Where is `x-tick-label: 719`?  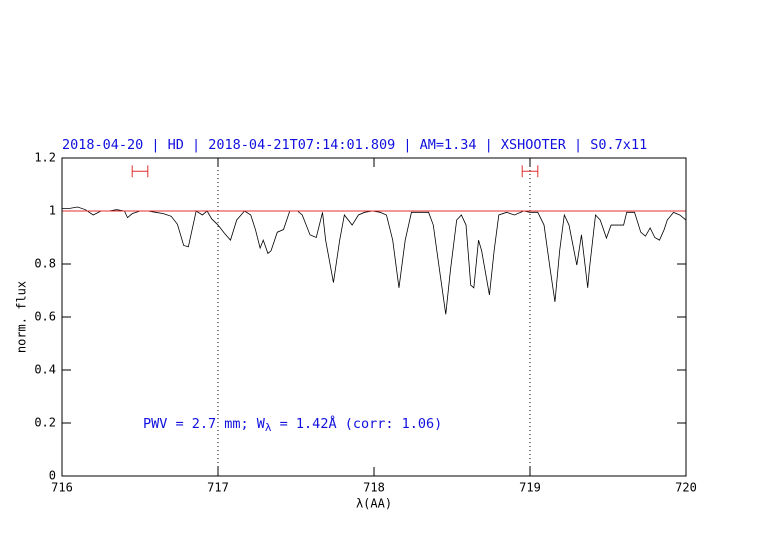
x-tick-label: 719 is located at coordinates (530, 488).